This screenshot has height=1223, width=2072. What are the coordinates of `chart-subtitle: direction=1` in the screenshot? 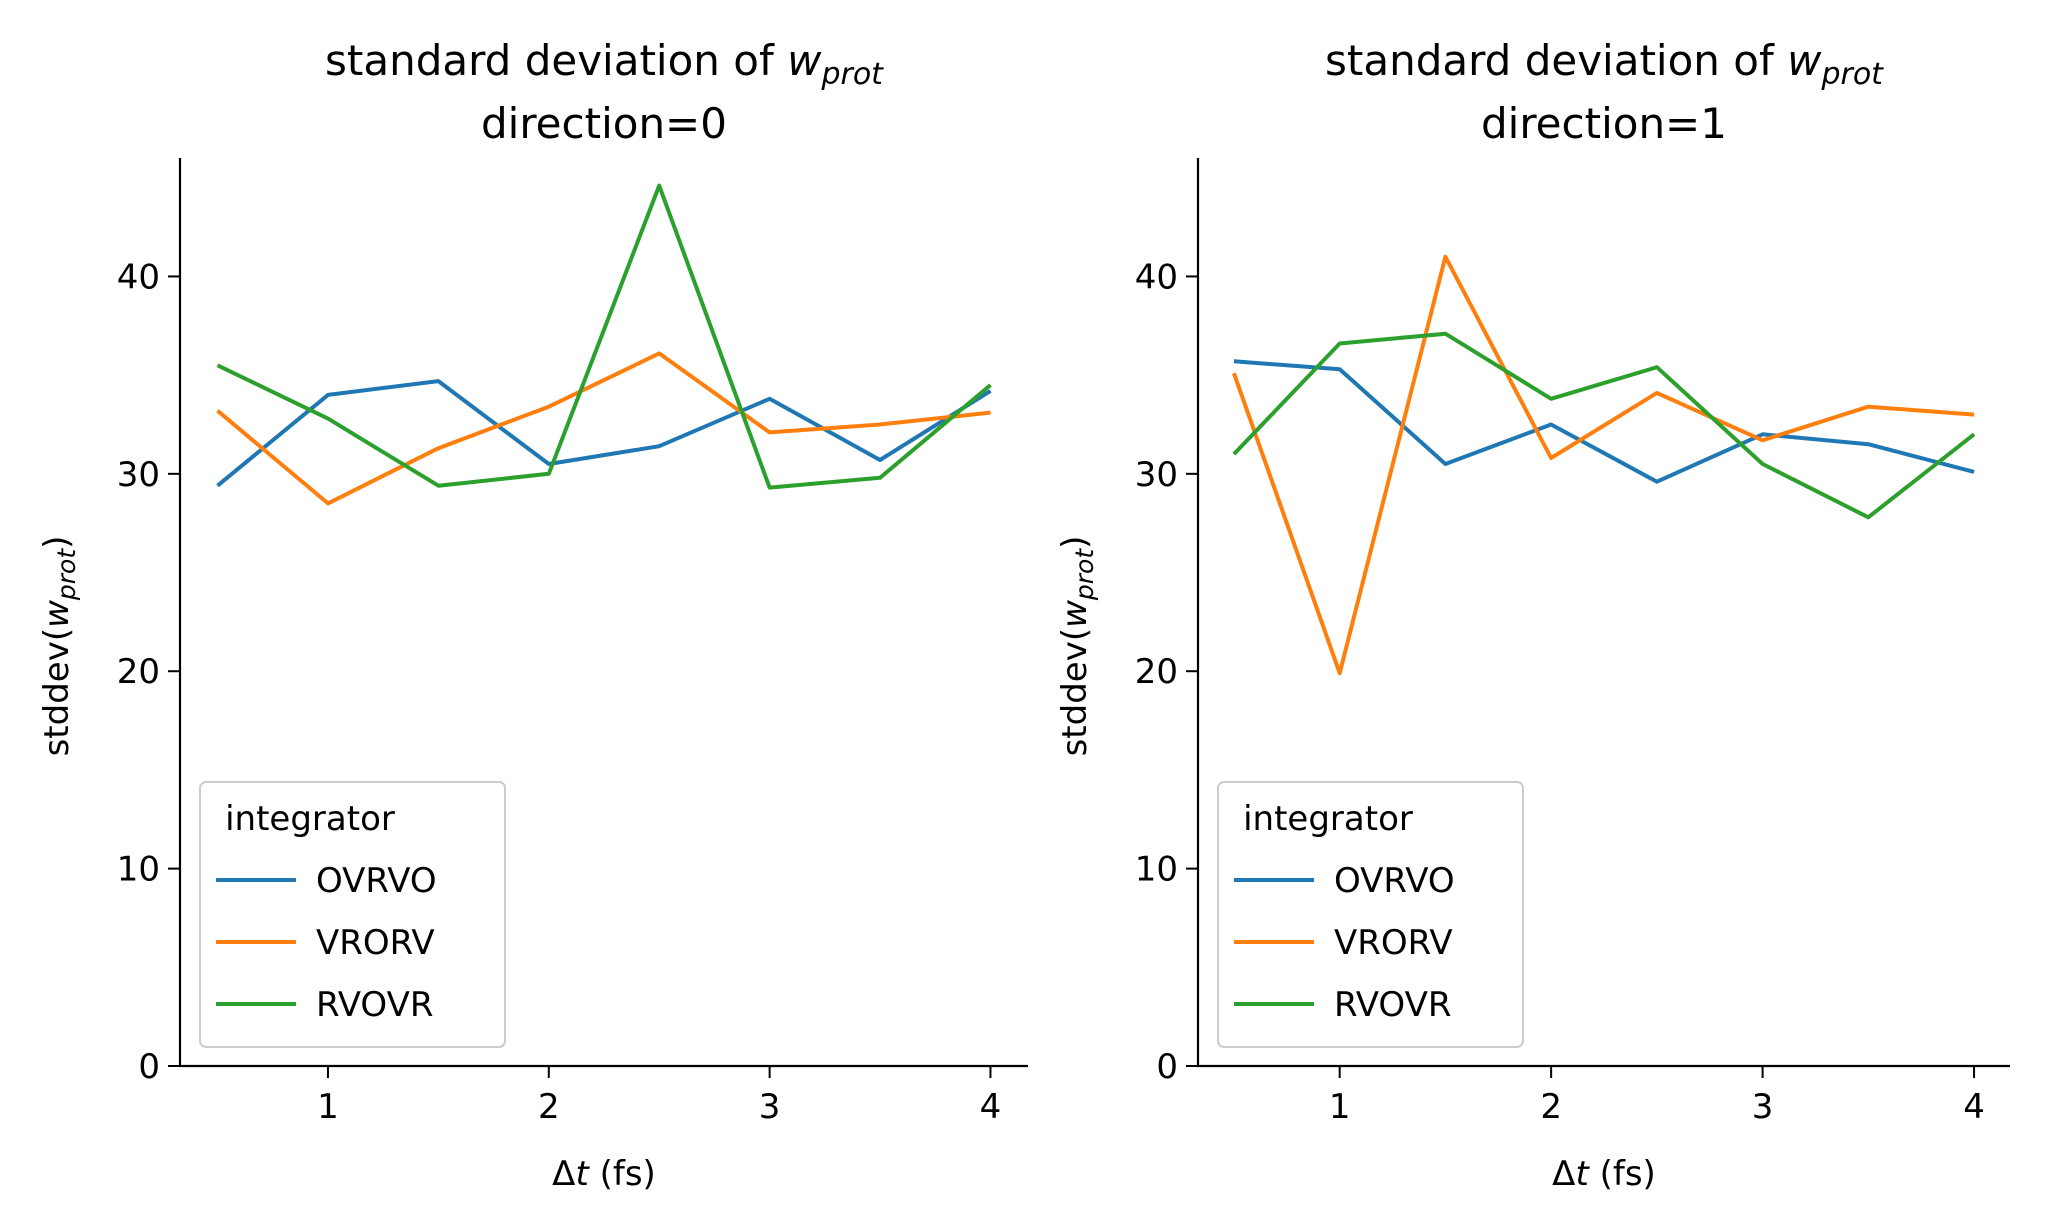 It's located at (1604, 123).